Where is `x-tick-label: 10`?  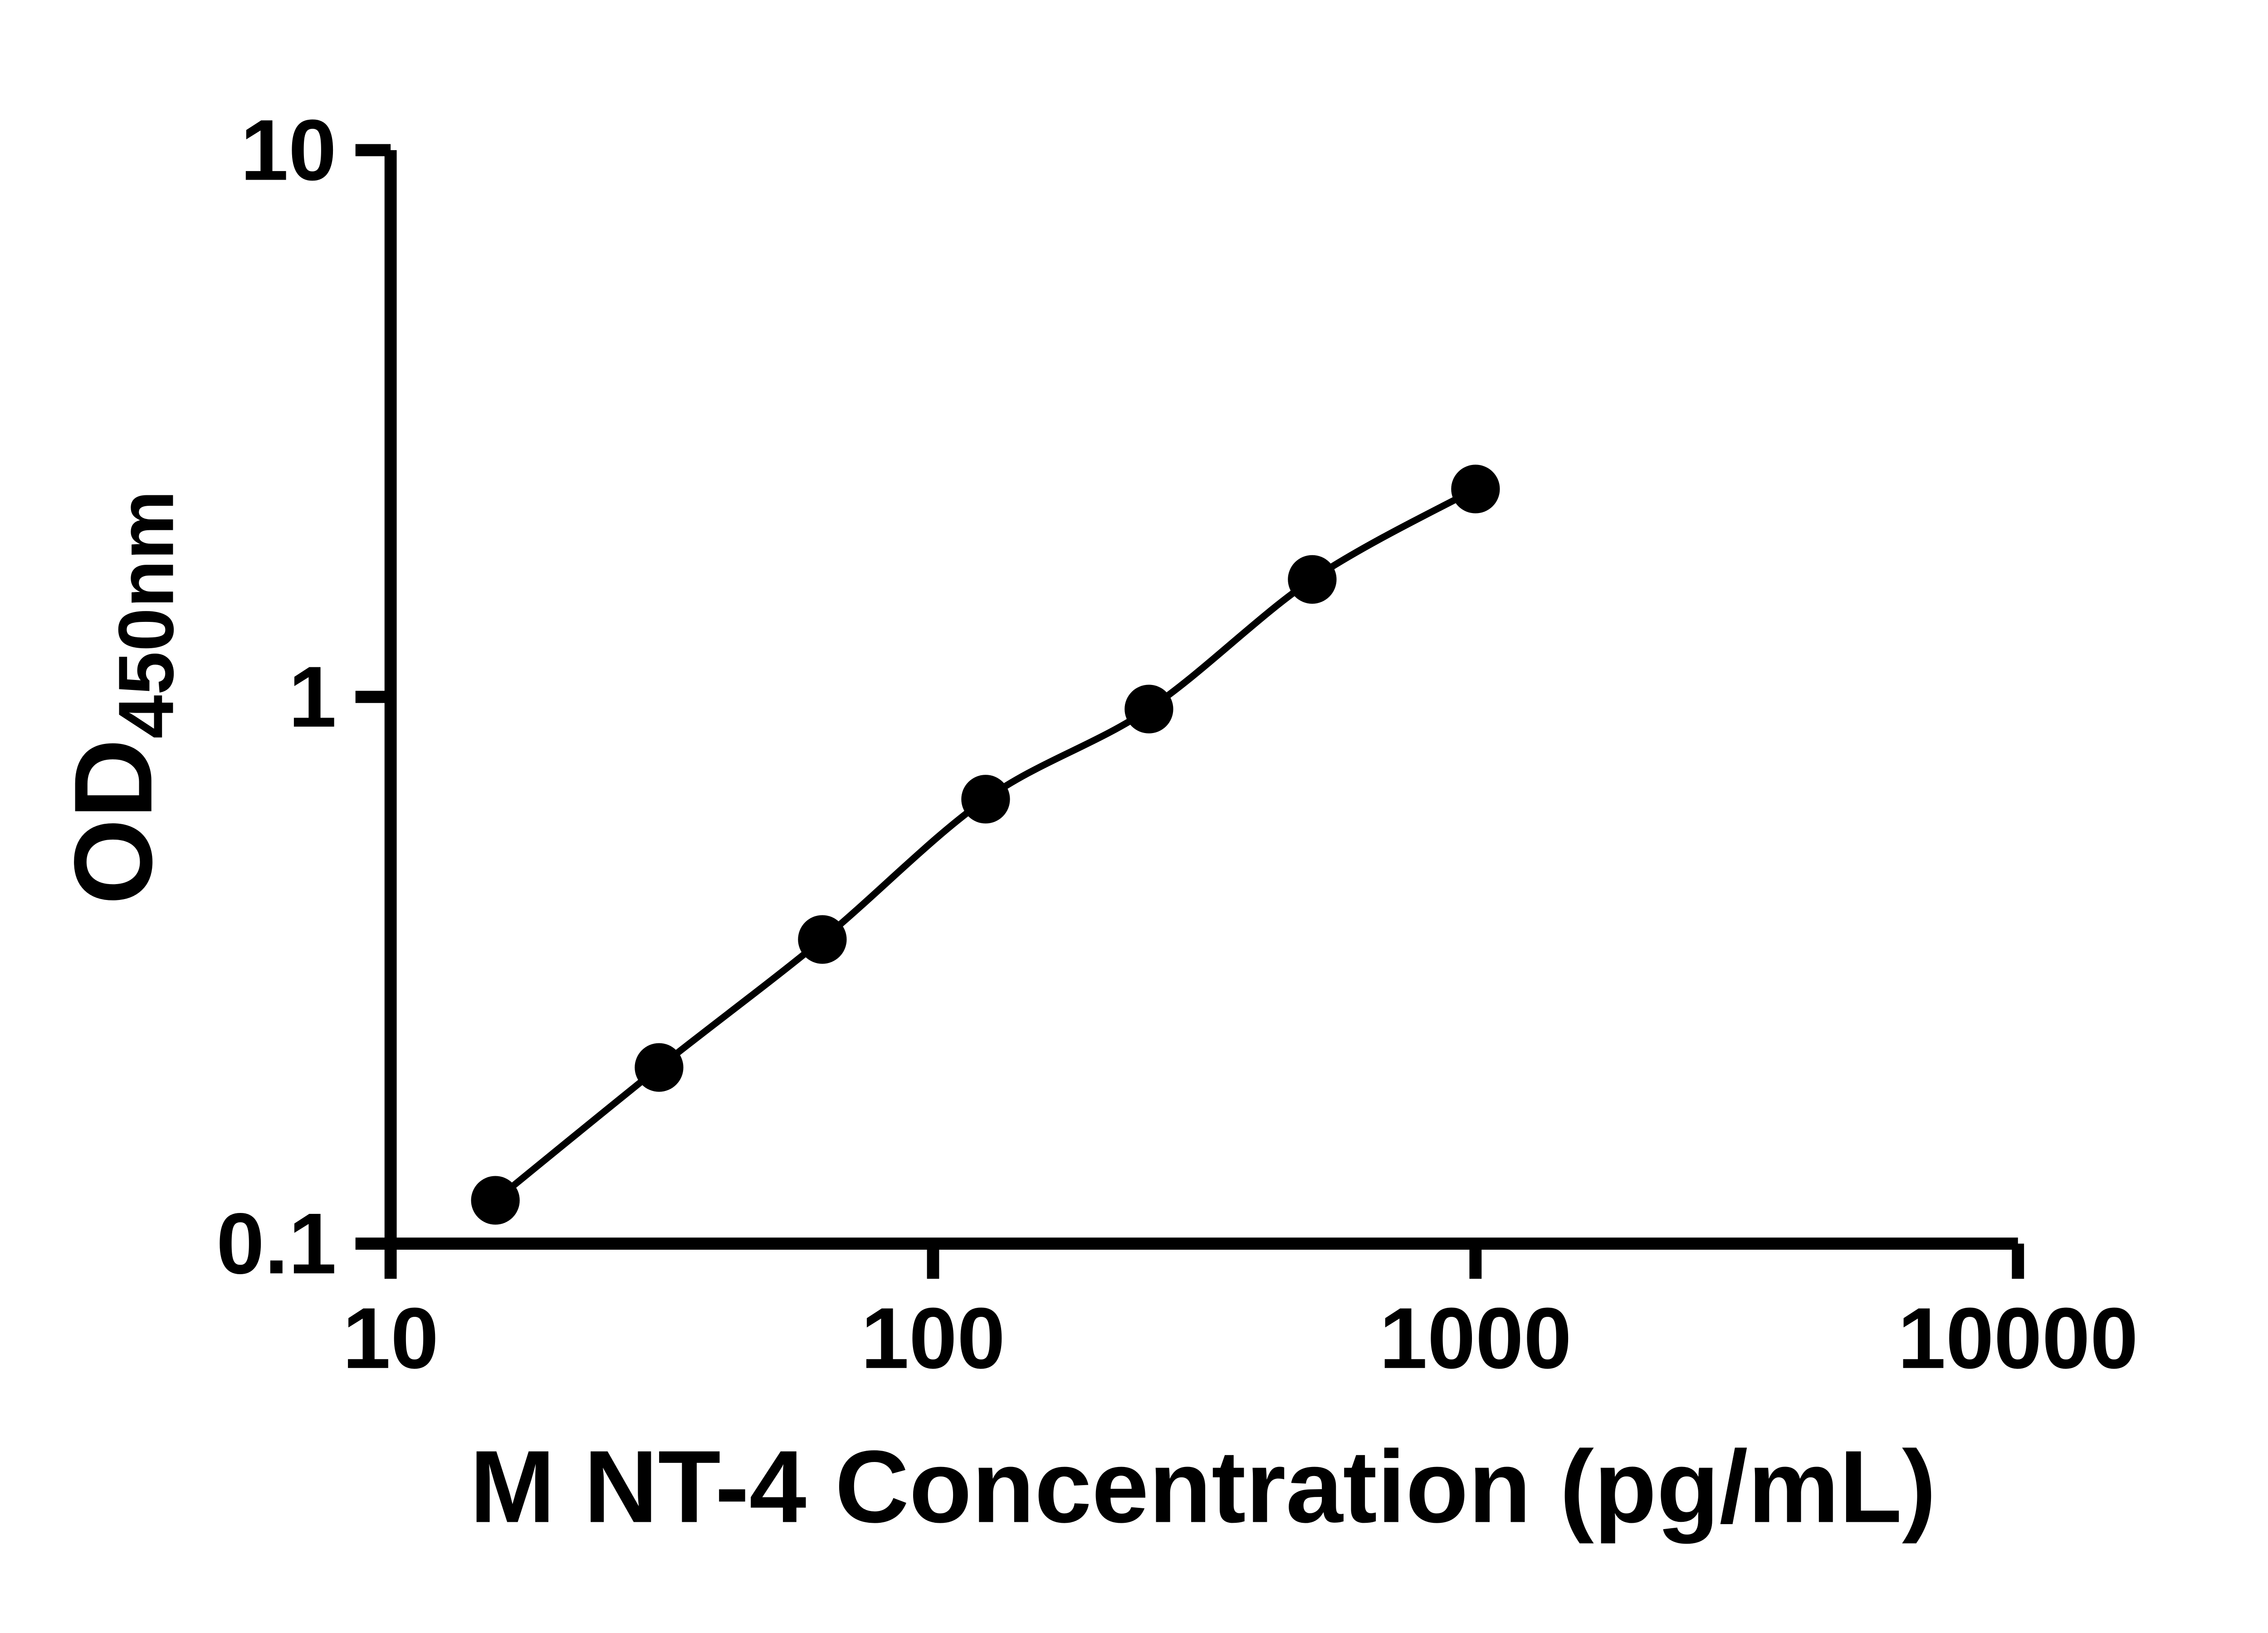
x-tick-label: 10 is located at coordinates (391, 1338).